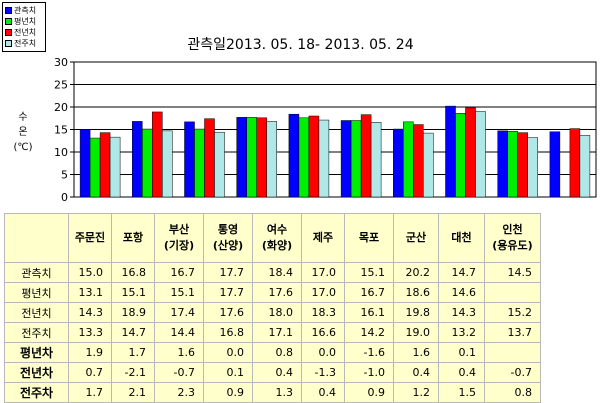 This screenshot has width=601, height=403. Describe the element at coordinates (369, 352) in the screenshot. I see `table-cell: -1.6` at that location.